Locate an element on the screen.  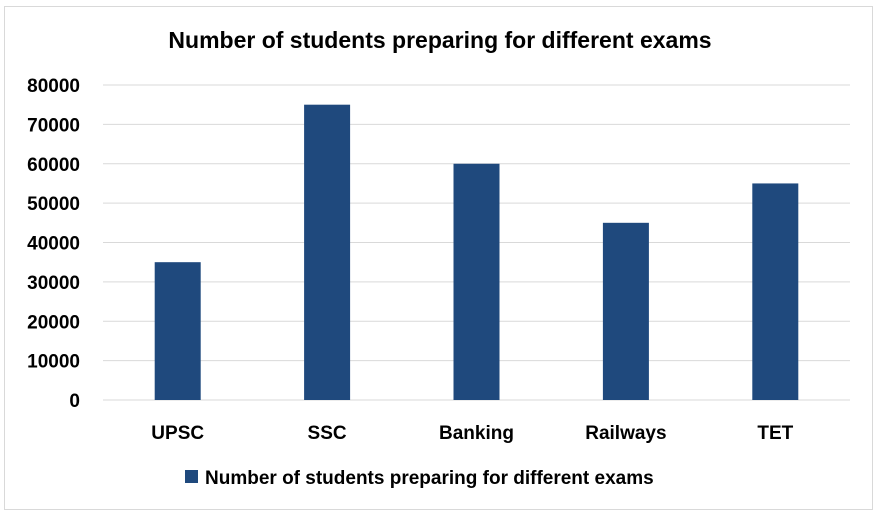
y-tick-label: 10000 is located at coordinates (53, 362).